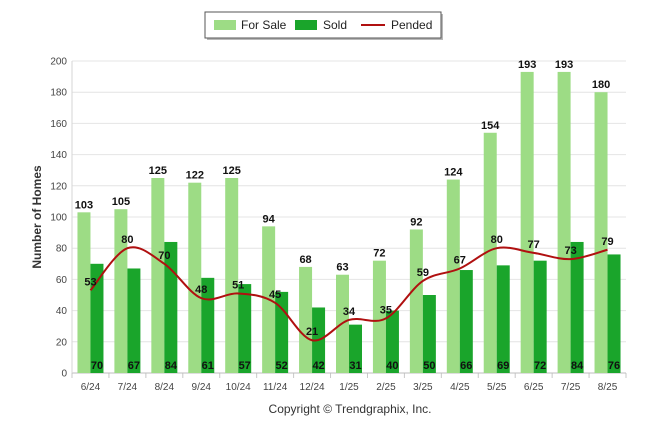 The height and width of the screenshot is (434, 646). What do you see at coordinates (423, 387) in the screenshot?
I see `x-tick-label: 3/25` at bounding box center [423, 387].